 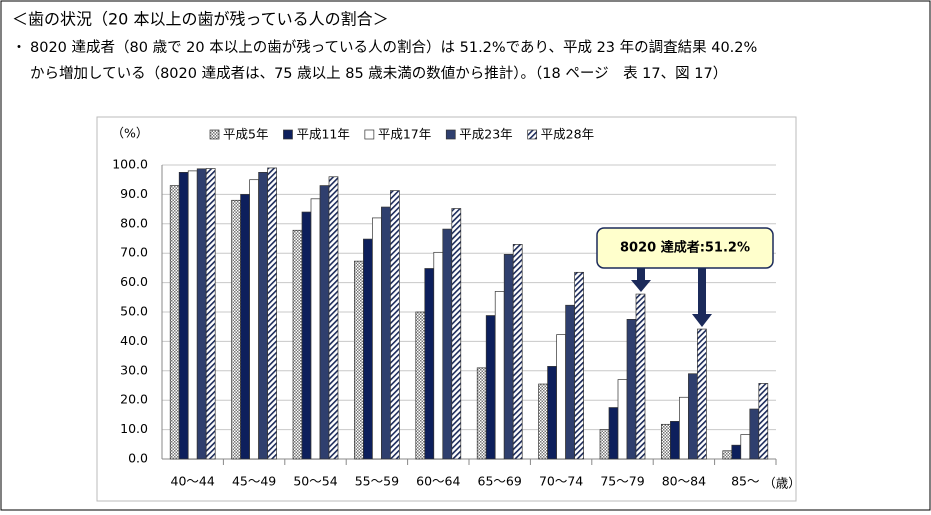 I want to click on x-tick-label: 40〜44, so click(x=193, y=481).